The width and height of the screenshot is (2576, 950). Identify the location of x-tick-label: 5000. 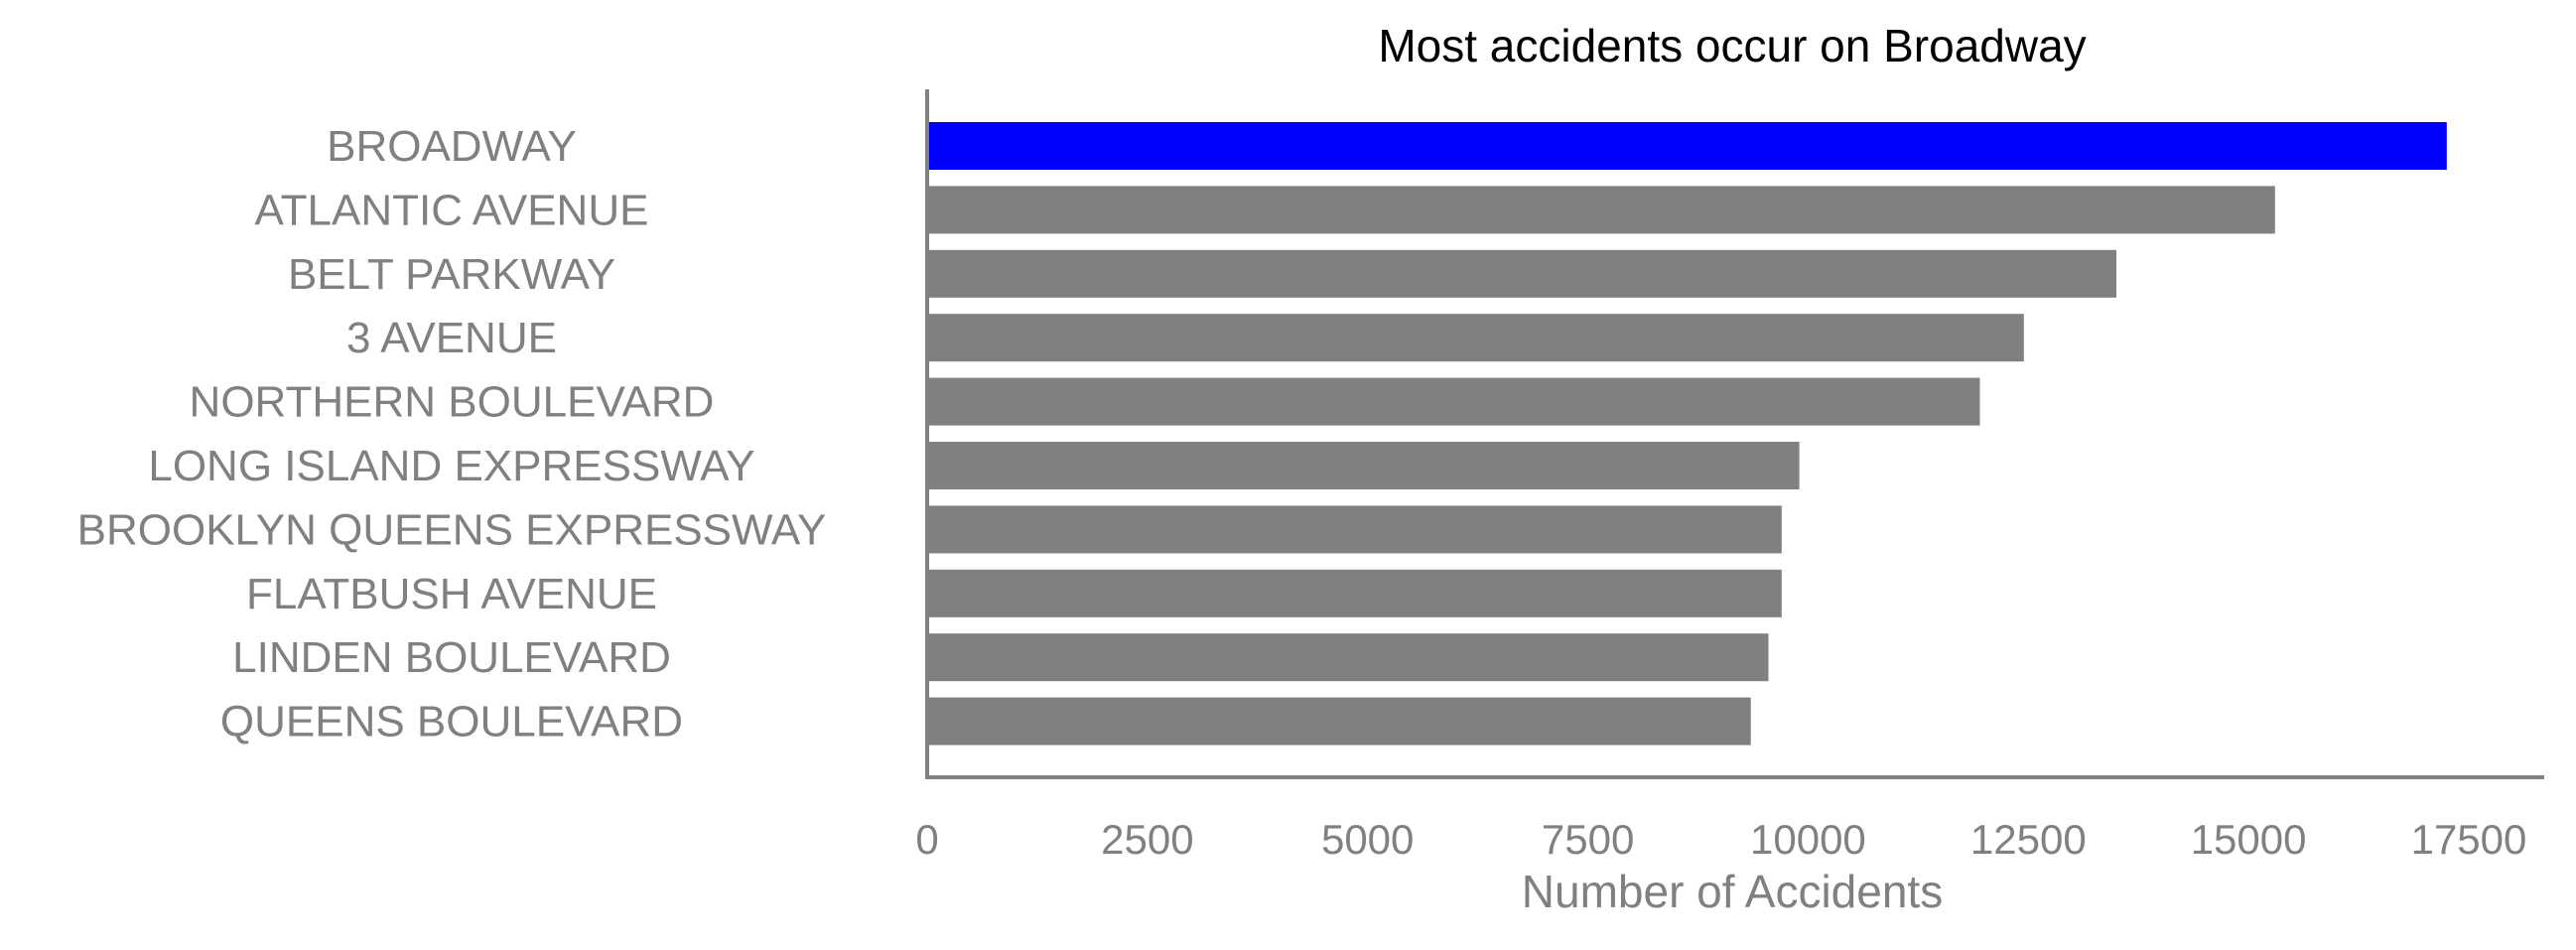
(1367, 839).